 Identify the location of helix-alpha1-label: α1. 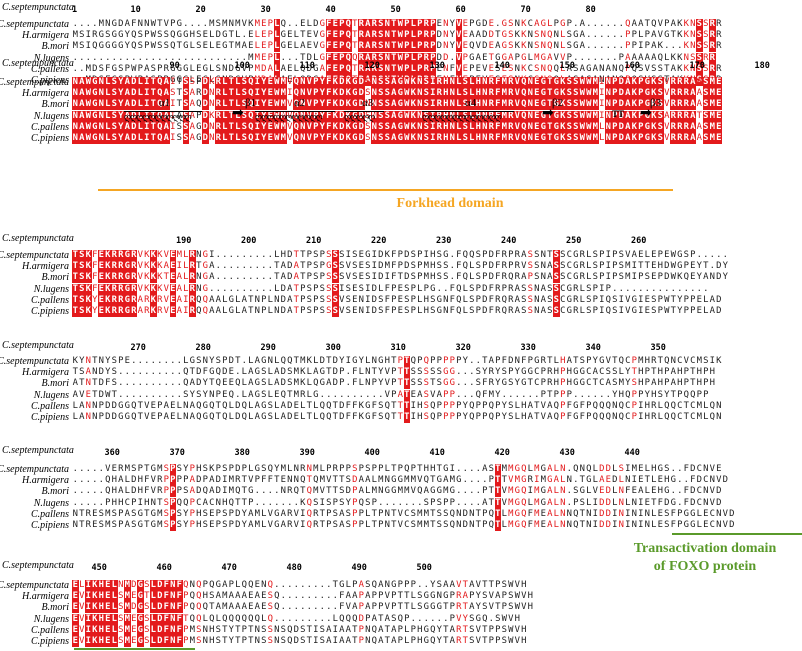
(165, 103).